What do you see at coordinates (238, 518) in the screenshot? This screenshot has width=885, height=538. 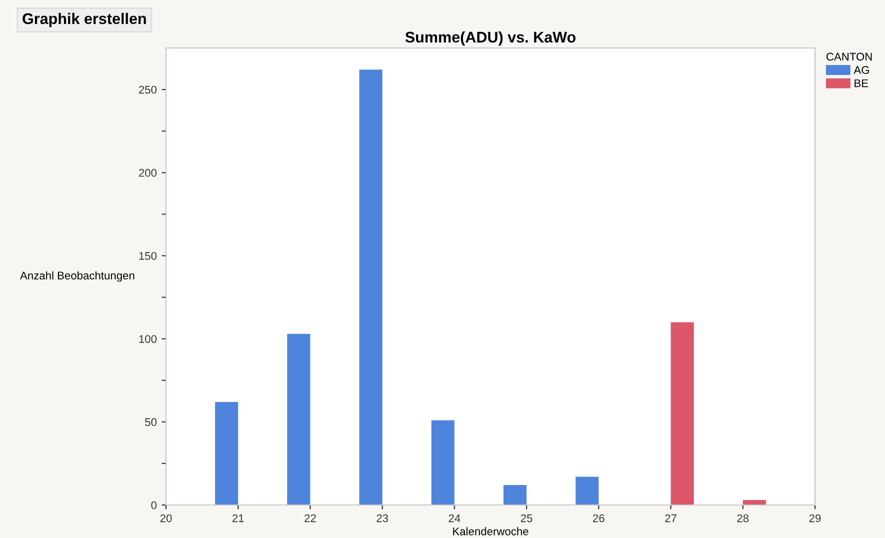 I see `x-tick-label: 21` at bounding box center [238, 518].